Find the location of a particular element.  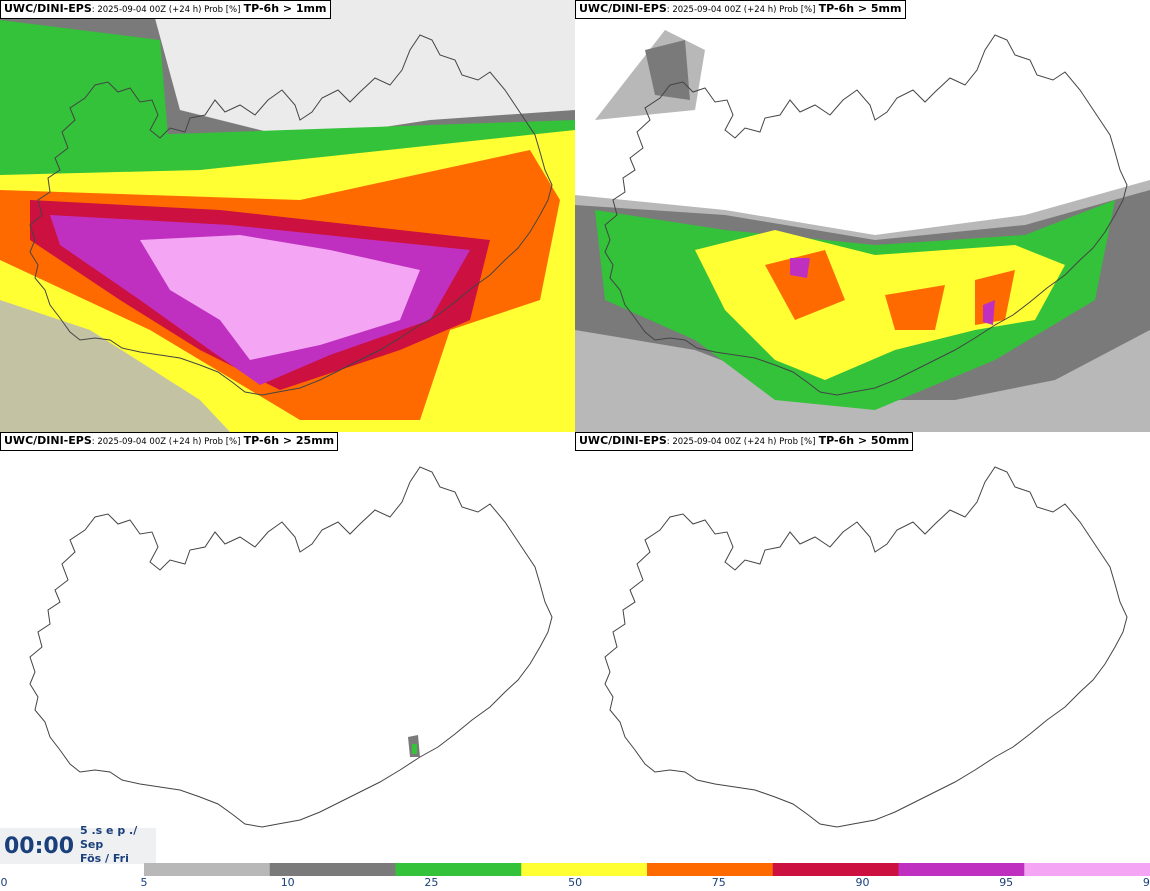

colorbar-tick-label: 75 is located at coordinates (718, 882).